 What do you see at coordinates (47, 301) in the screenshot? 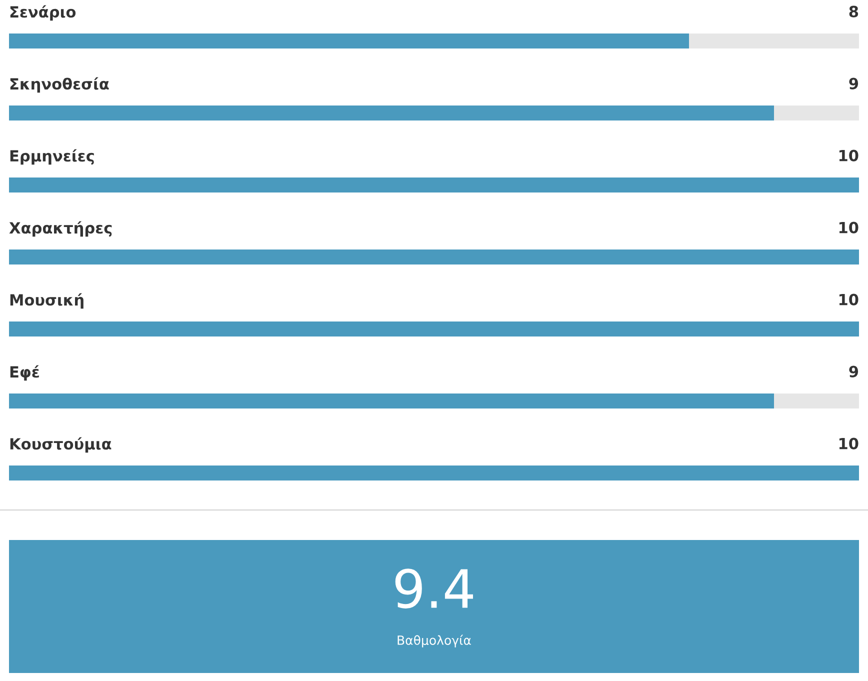
I see `y-tick-label: Μουσική` at bounding box center [47, 301].